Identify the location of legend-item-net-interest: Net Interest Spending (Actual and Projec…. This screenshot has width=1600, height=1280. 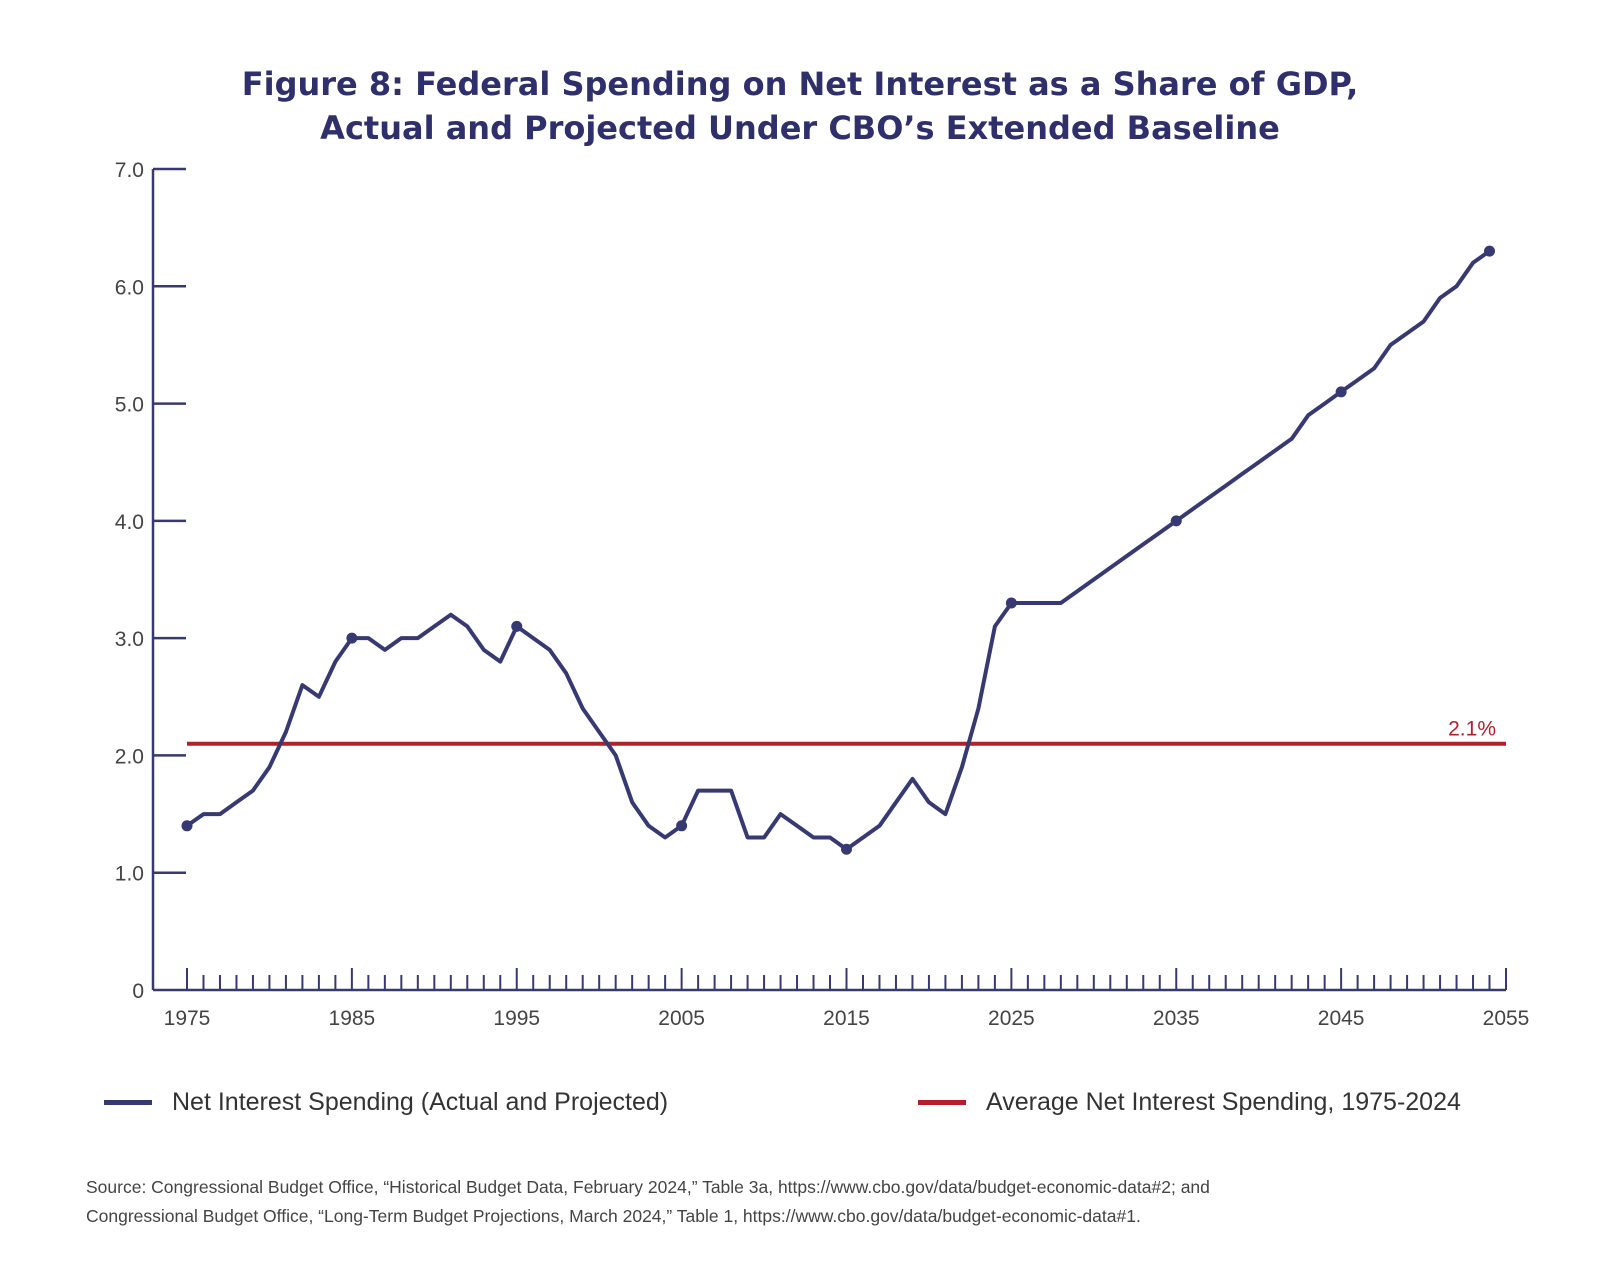
(386, 1102).